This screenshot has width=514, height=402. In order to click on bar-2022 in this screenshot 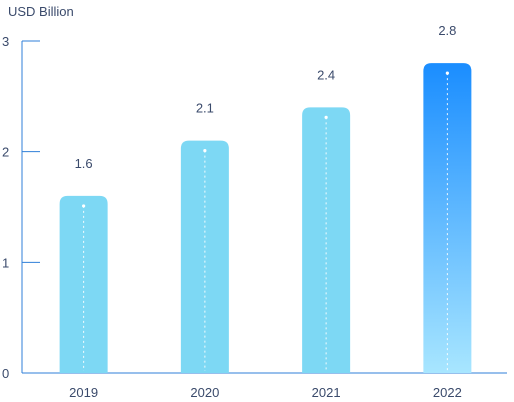, I will do `click(447, 218)`.